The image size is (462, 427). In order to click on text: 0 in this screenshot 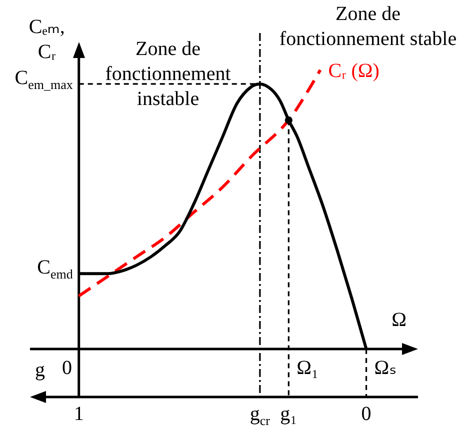, I will do `click(67, 368)`.